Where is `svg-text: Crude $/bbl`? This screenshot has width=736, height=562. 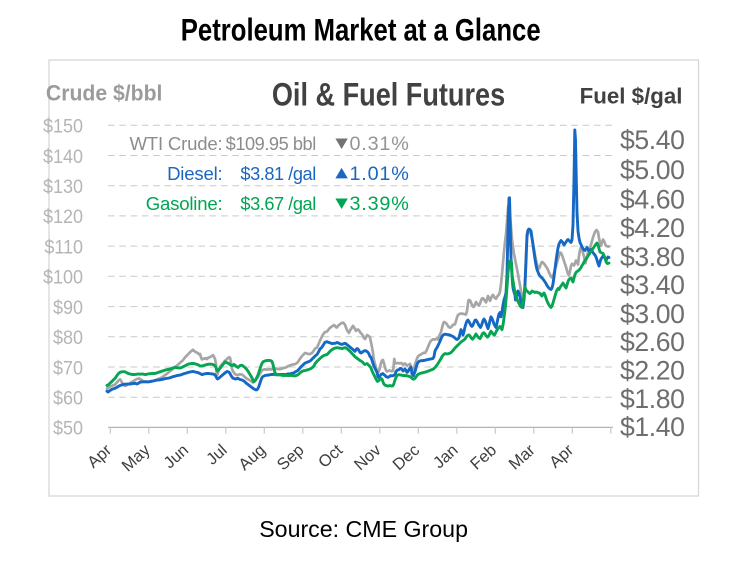
svg-text: Crude $/bbl is located at coordinates (104, 93).